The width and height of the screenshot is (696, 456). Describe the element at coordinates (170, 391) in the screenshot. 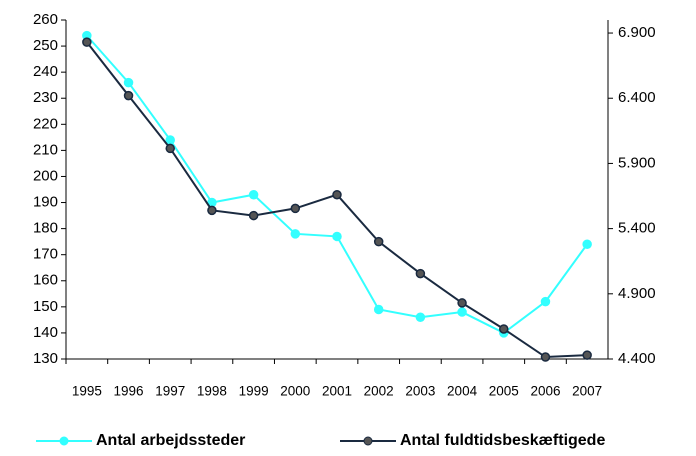

I see `x-tick-label: 1997` at that location.